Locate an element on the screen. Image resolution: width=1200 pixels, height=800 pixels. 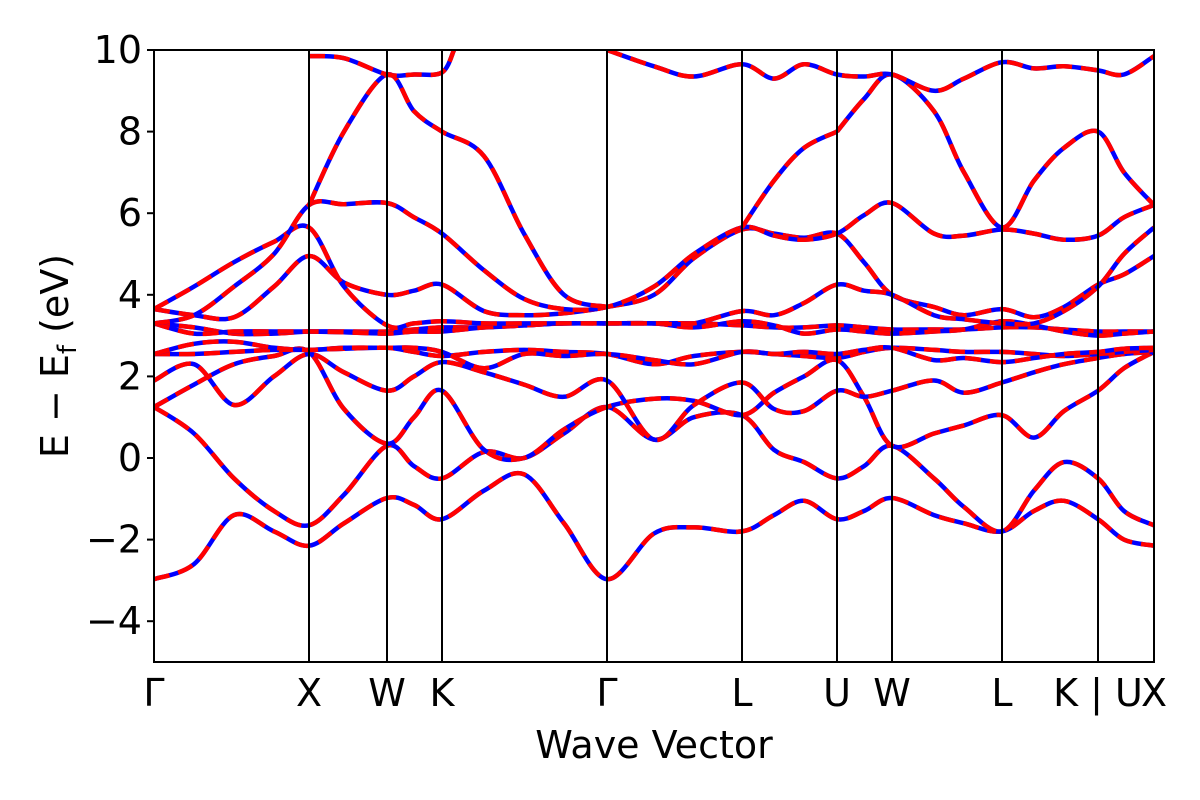
band-9-red-dashed is located at coordinates (654, 273).